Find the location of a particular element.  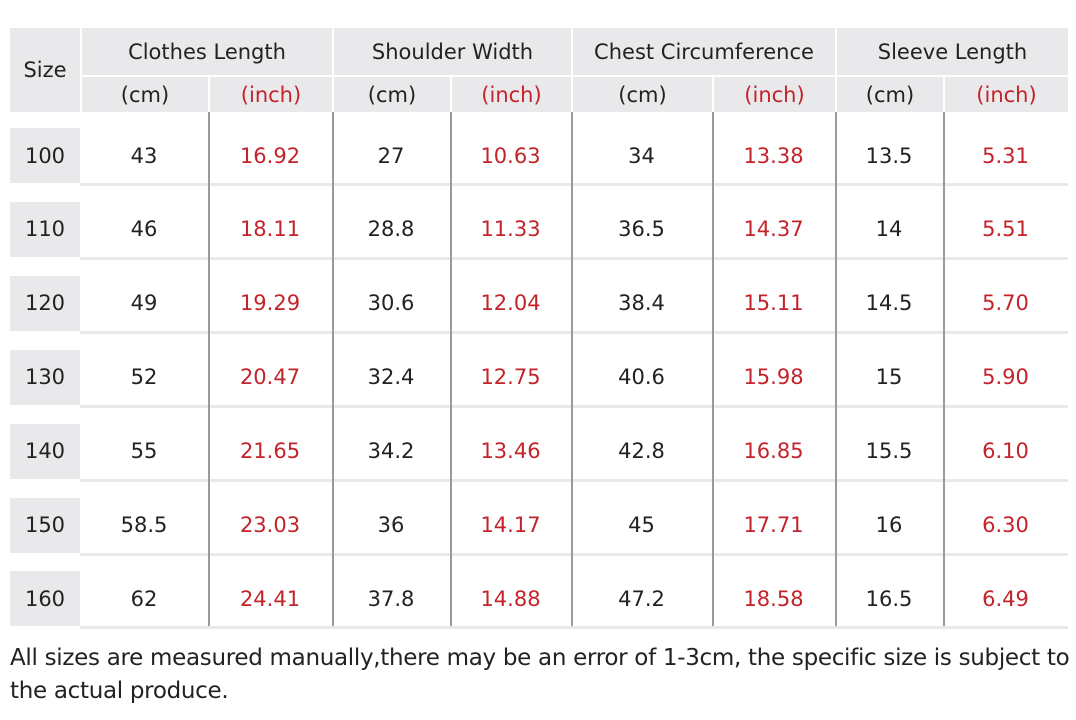

value-cell: 16 is located at coordinates (889, 525).